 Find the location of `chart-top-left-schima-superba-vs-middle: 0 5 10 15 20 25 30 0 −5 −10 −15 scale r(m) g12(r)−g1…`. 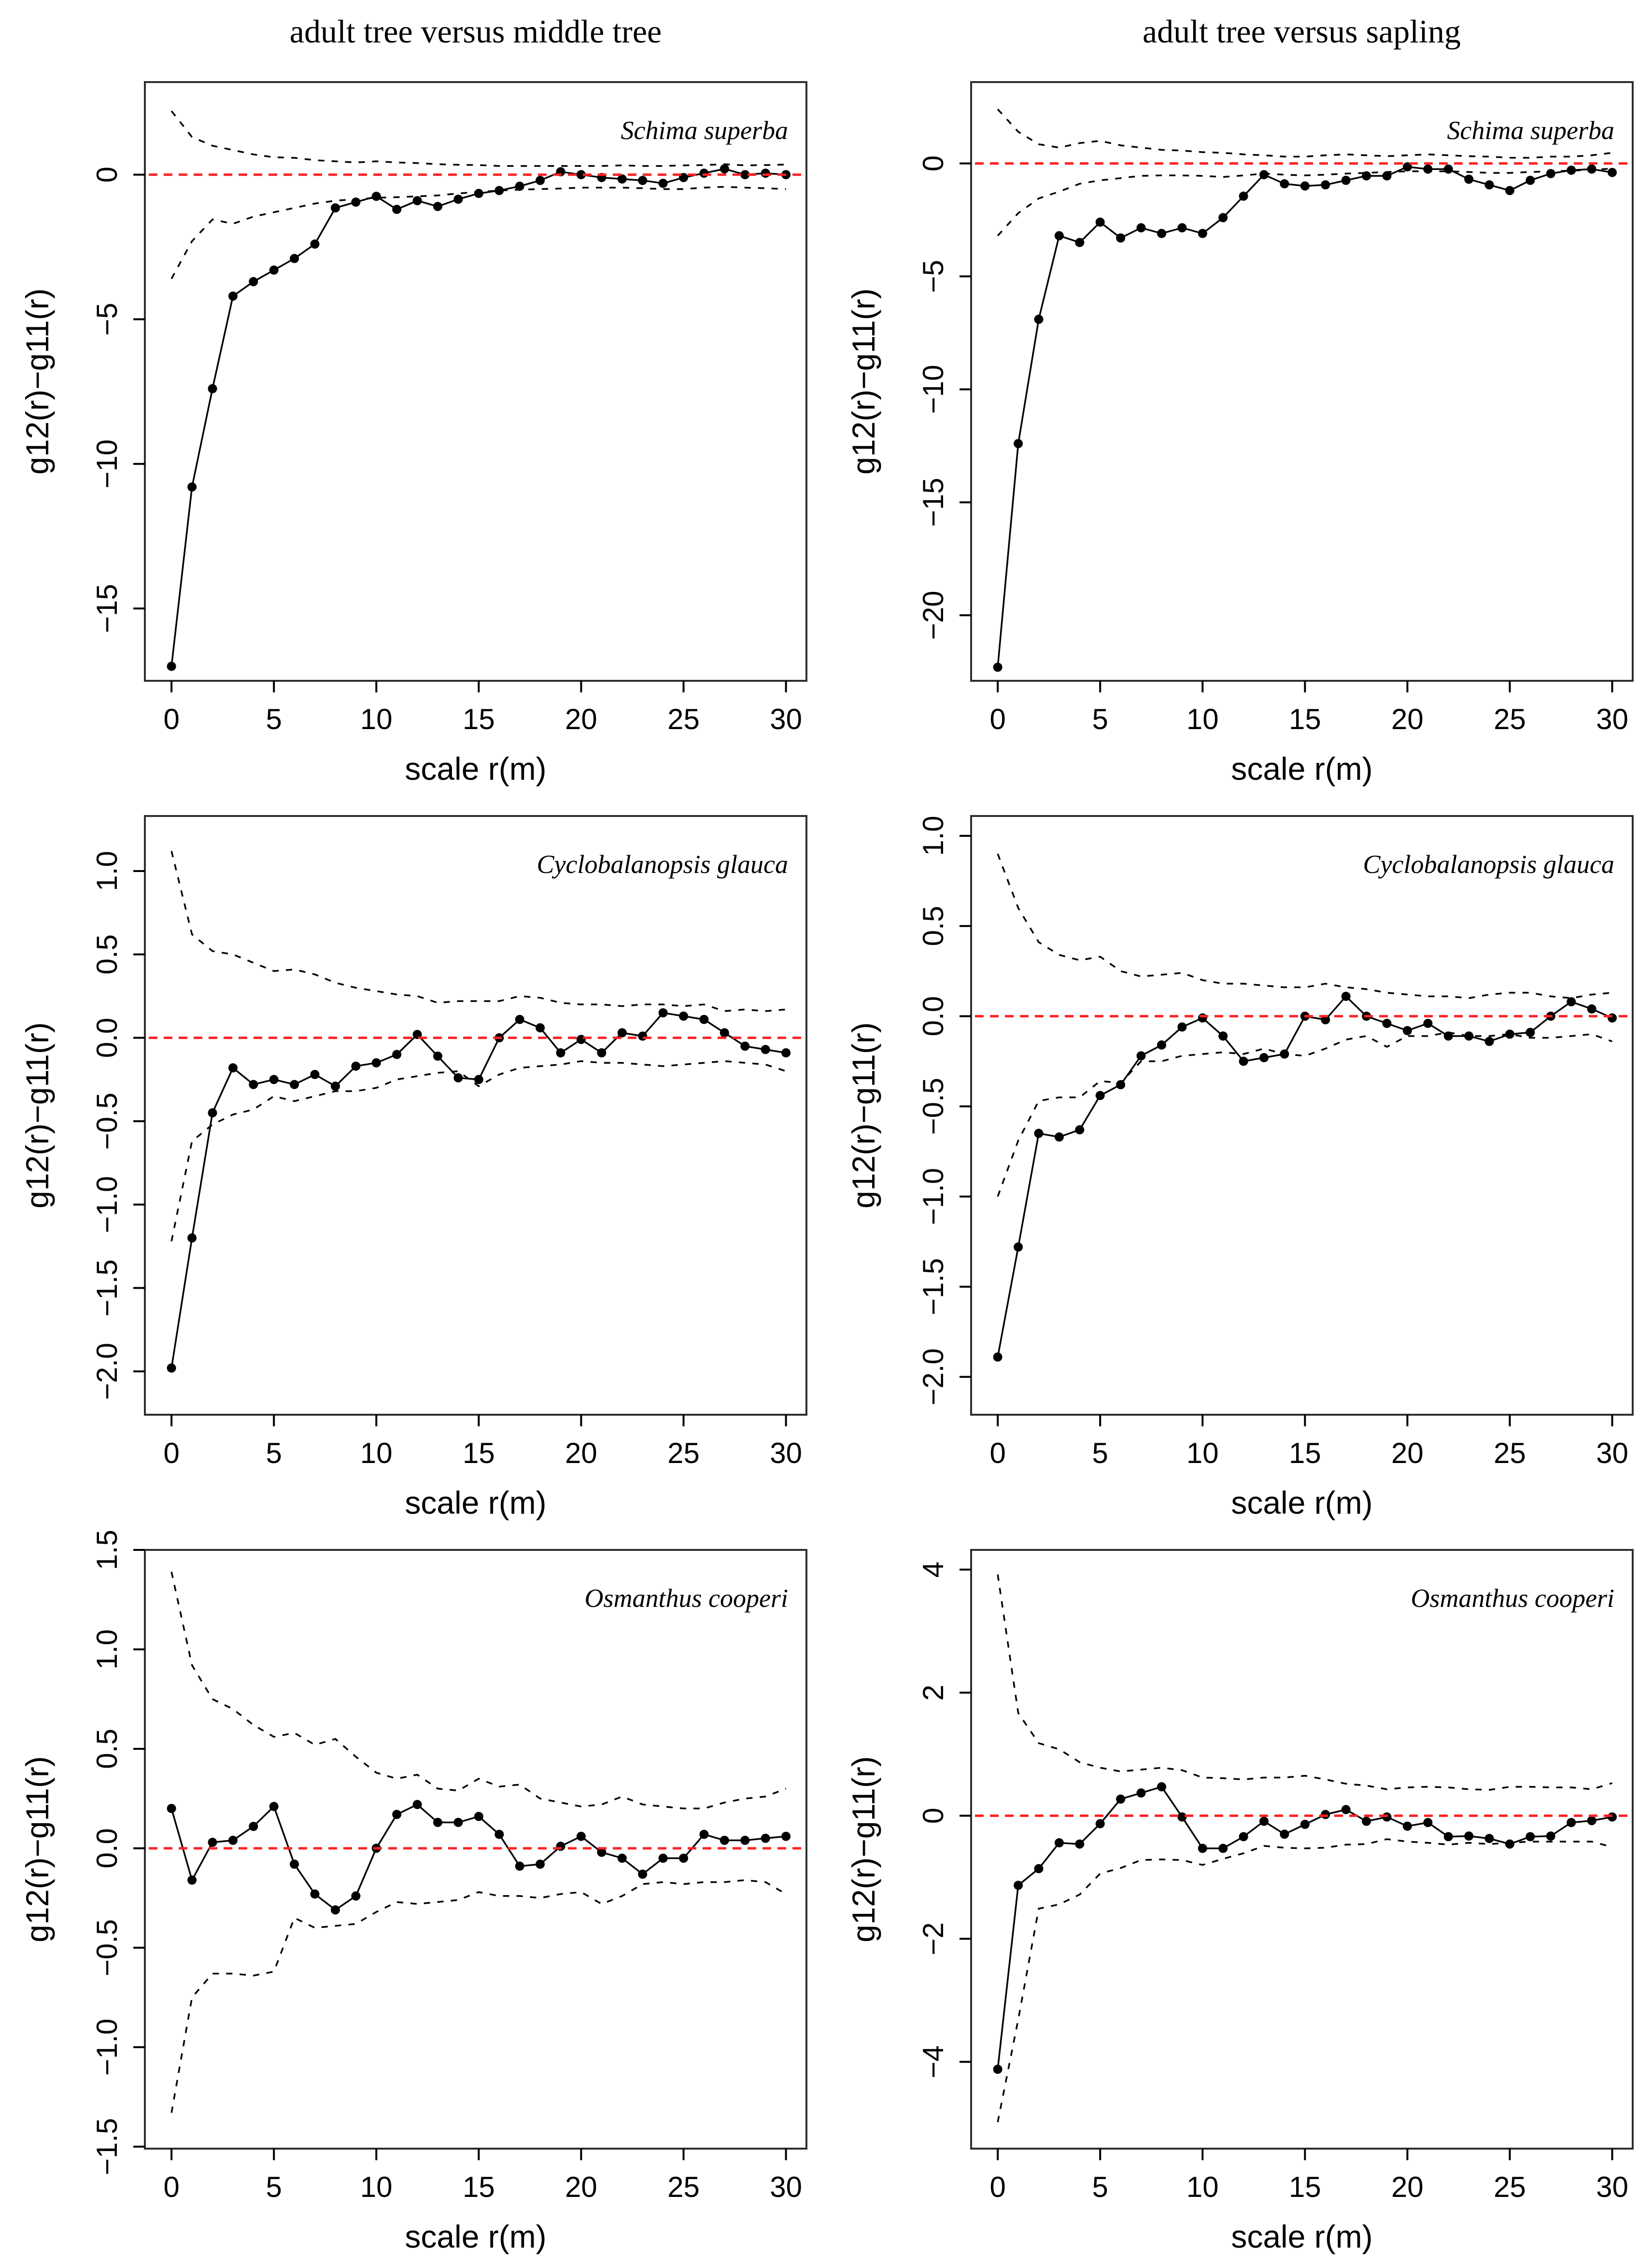

chart-top-left-schima-superba-vs-middle: 0 5 10 15 20 25 30 0 −5 −10 −15 scale r(m) g12(r)−g1… is located at coordinates (413, 434).